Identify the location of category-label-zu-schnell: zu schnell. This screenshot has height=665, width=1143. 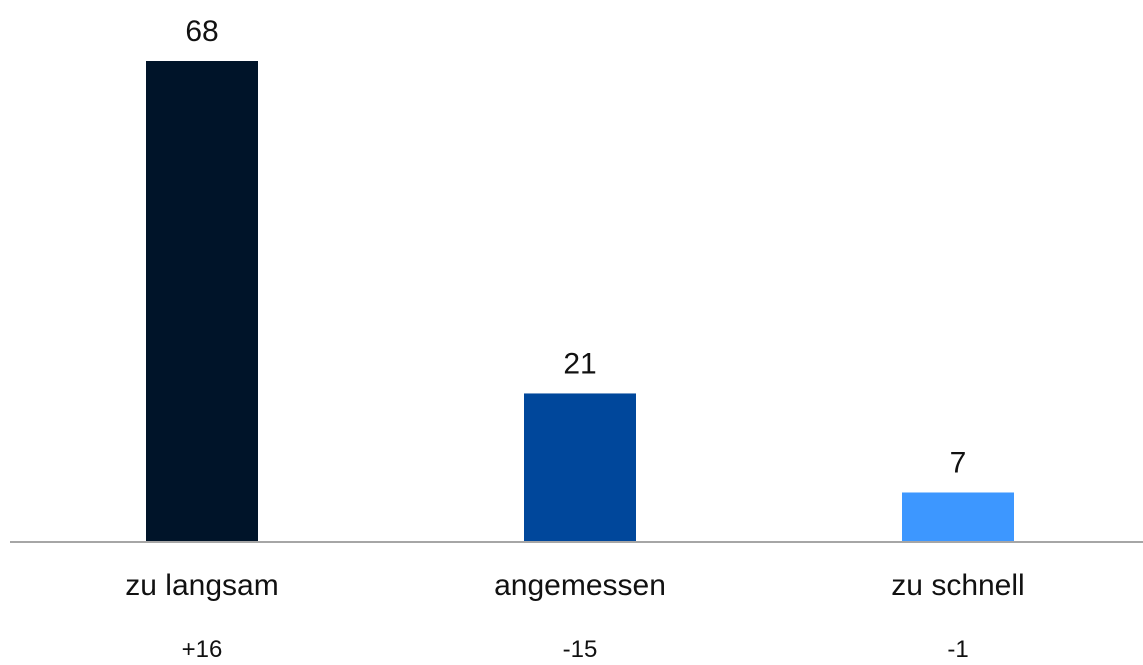
(957, 585).